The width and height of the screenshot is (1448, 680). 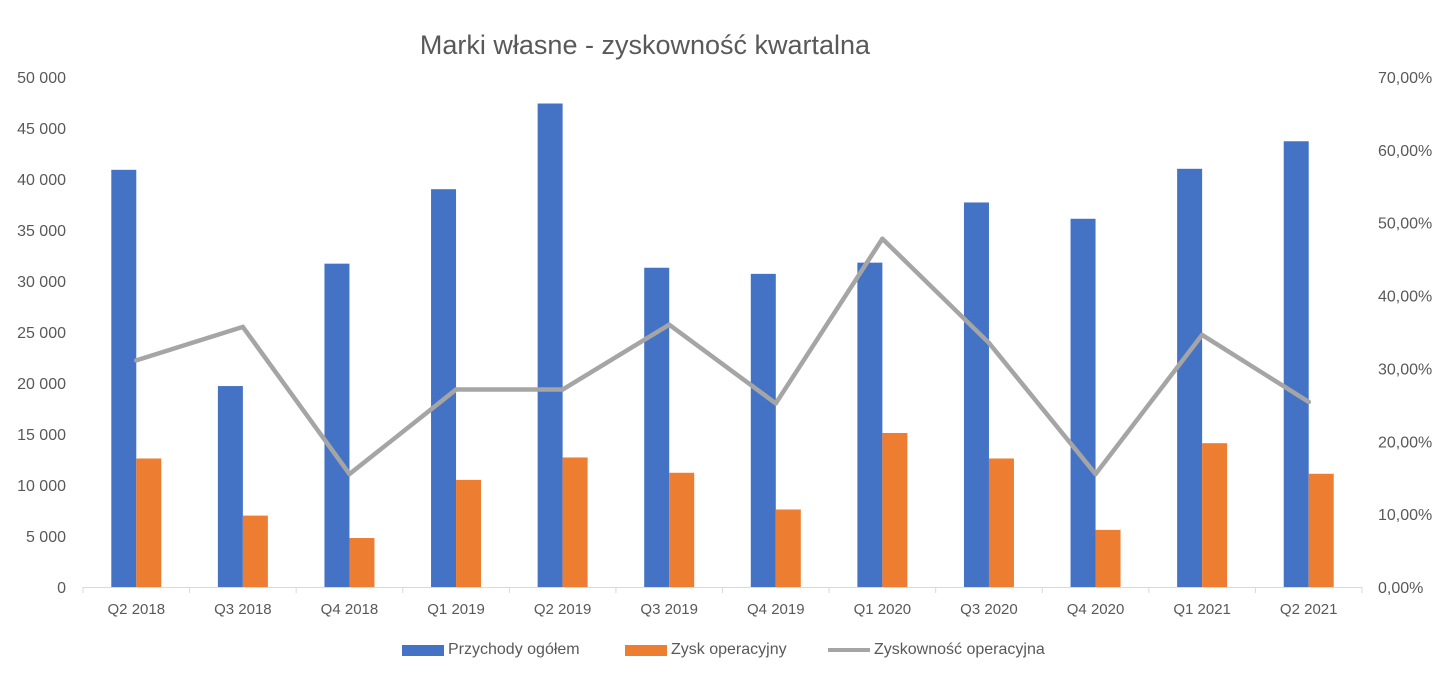 I want to click on y2-axis-tick-label: 60,00%, so click(x=1405, y=151).